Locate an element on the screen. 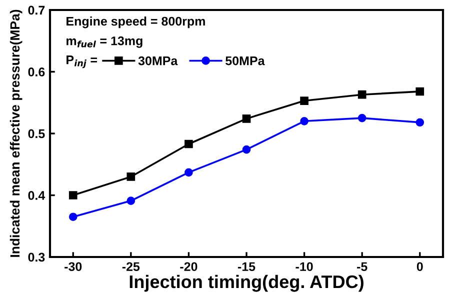 This screenshot has width=450, height=297. y-tick-label: 0.3 is located at coordinates (36, 257).